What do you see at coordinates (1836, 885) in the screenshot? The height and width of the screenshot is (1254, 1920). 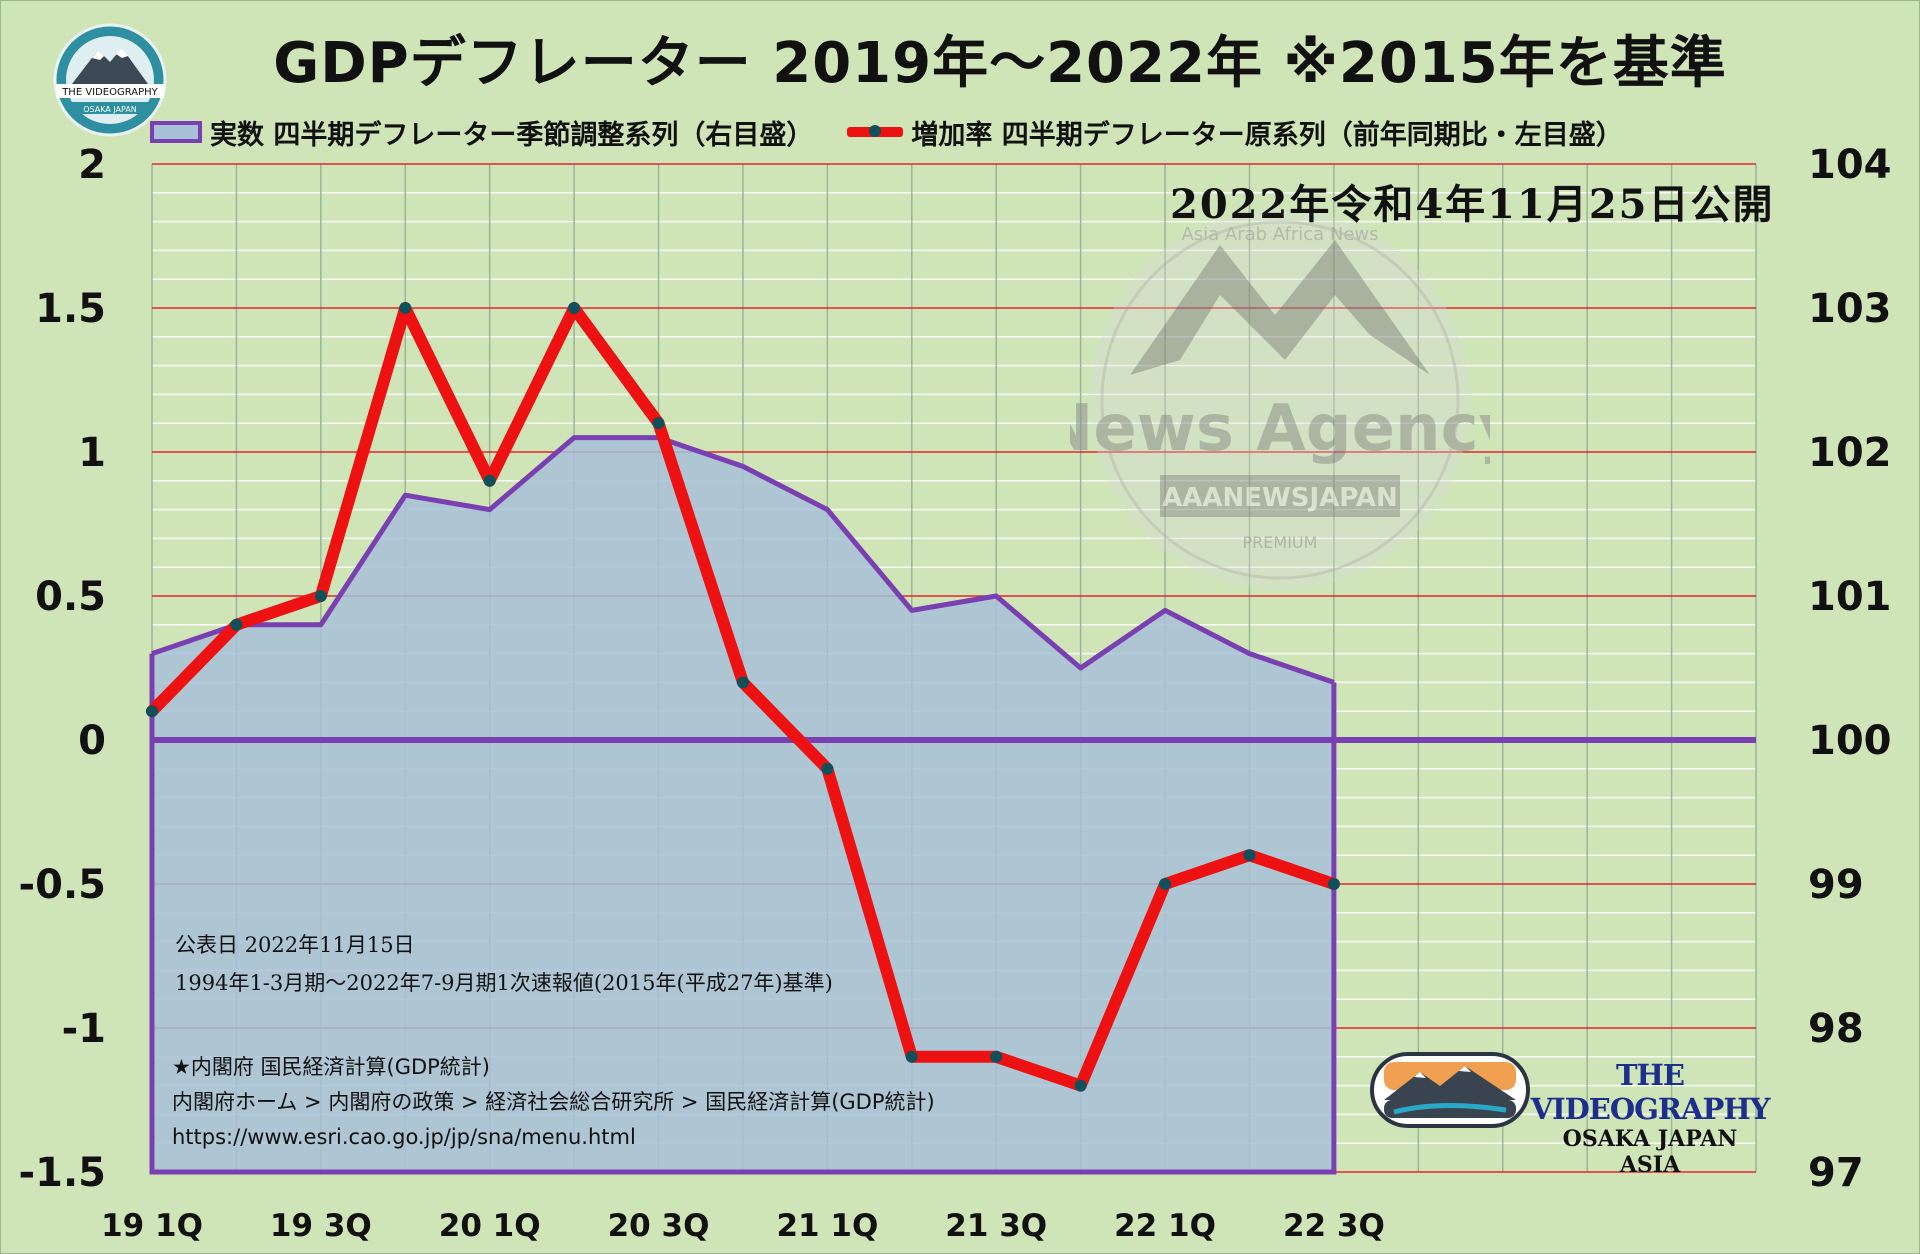 I see `y-right-tick-label: 99` at bounding box center [1836, 885].